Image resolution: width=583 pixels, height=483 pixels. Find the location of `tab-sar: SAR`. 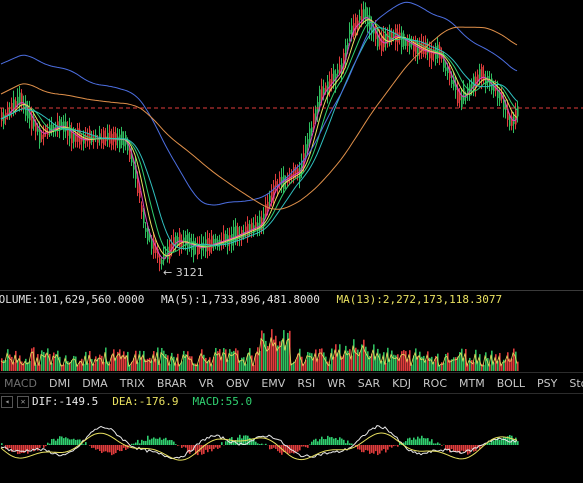

tab-sar: SAR is located at coordinates (369, 383).